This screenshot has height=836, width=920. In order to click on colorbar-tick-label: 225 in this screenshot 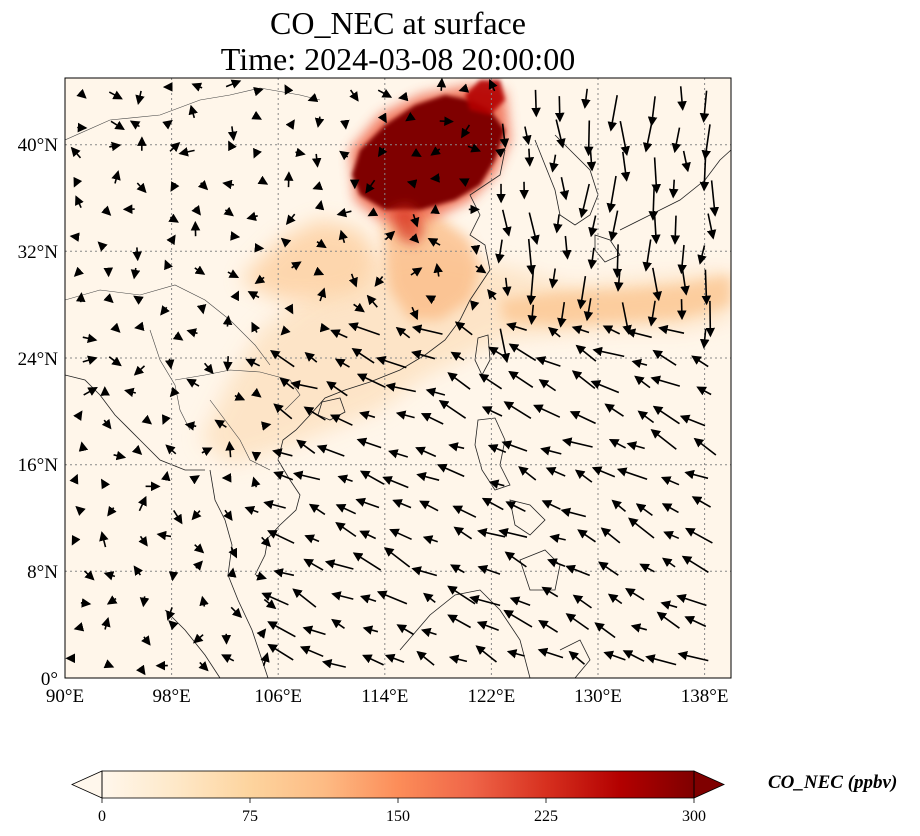, I will do `click(546, 816)`.